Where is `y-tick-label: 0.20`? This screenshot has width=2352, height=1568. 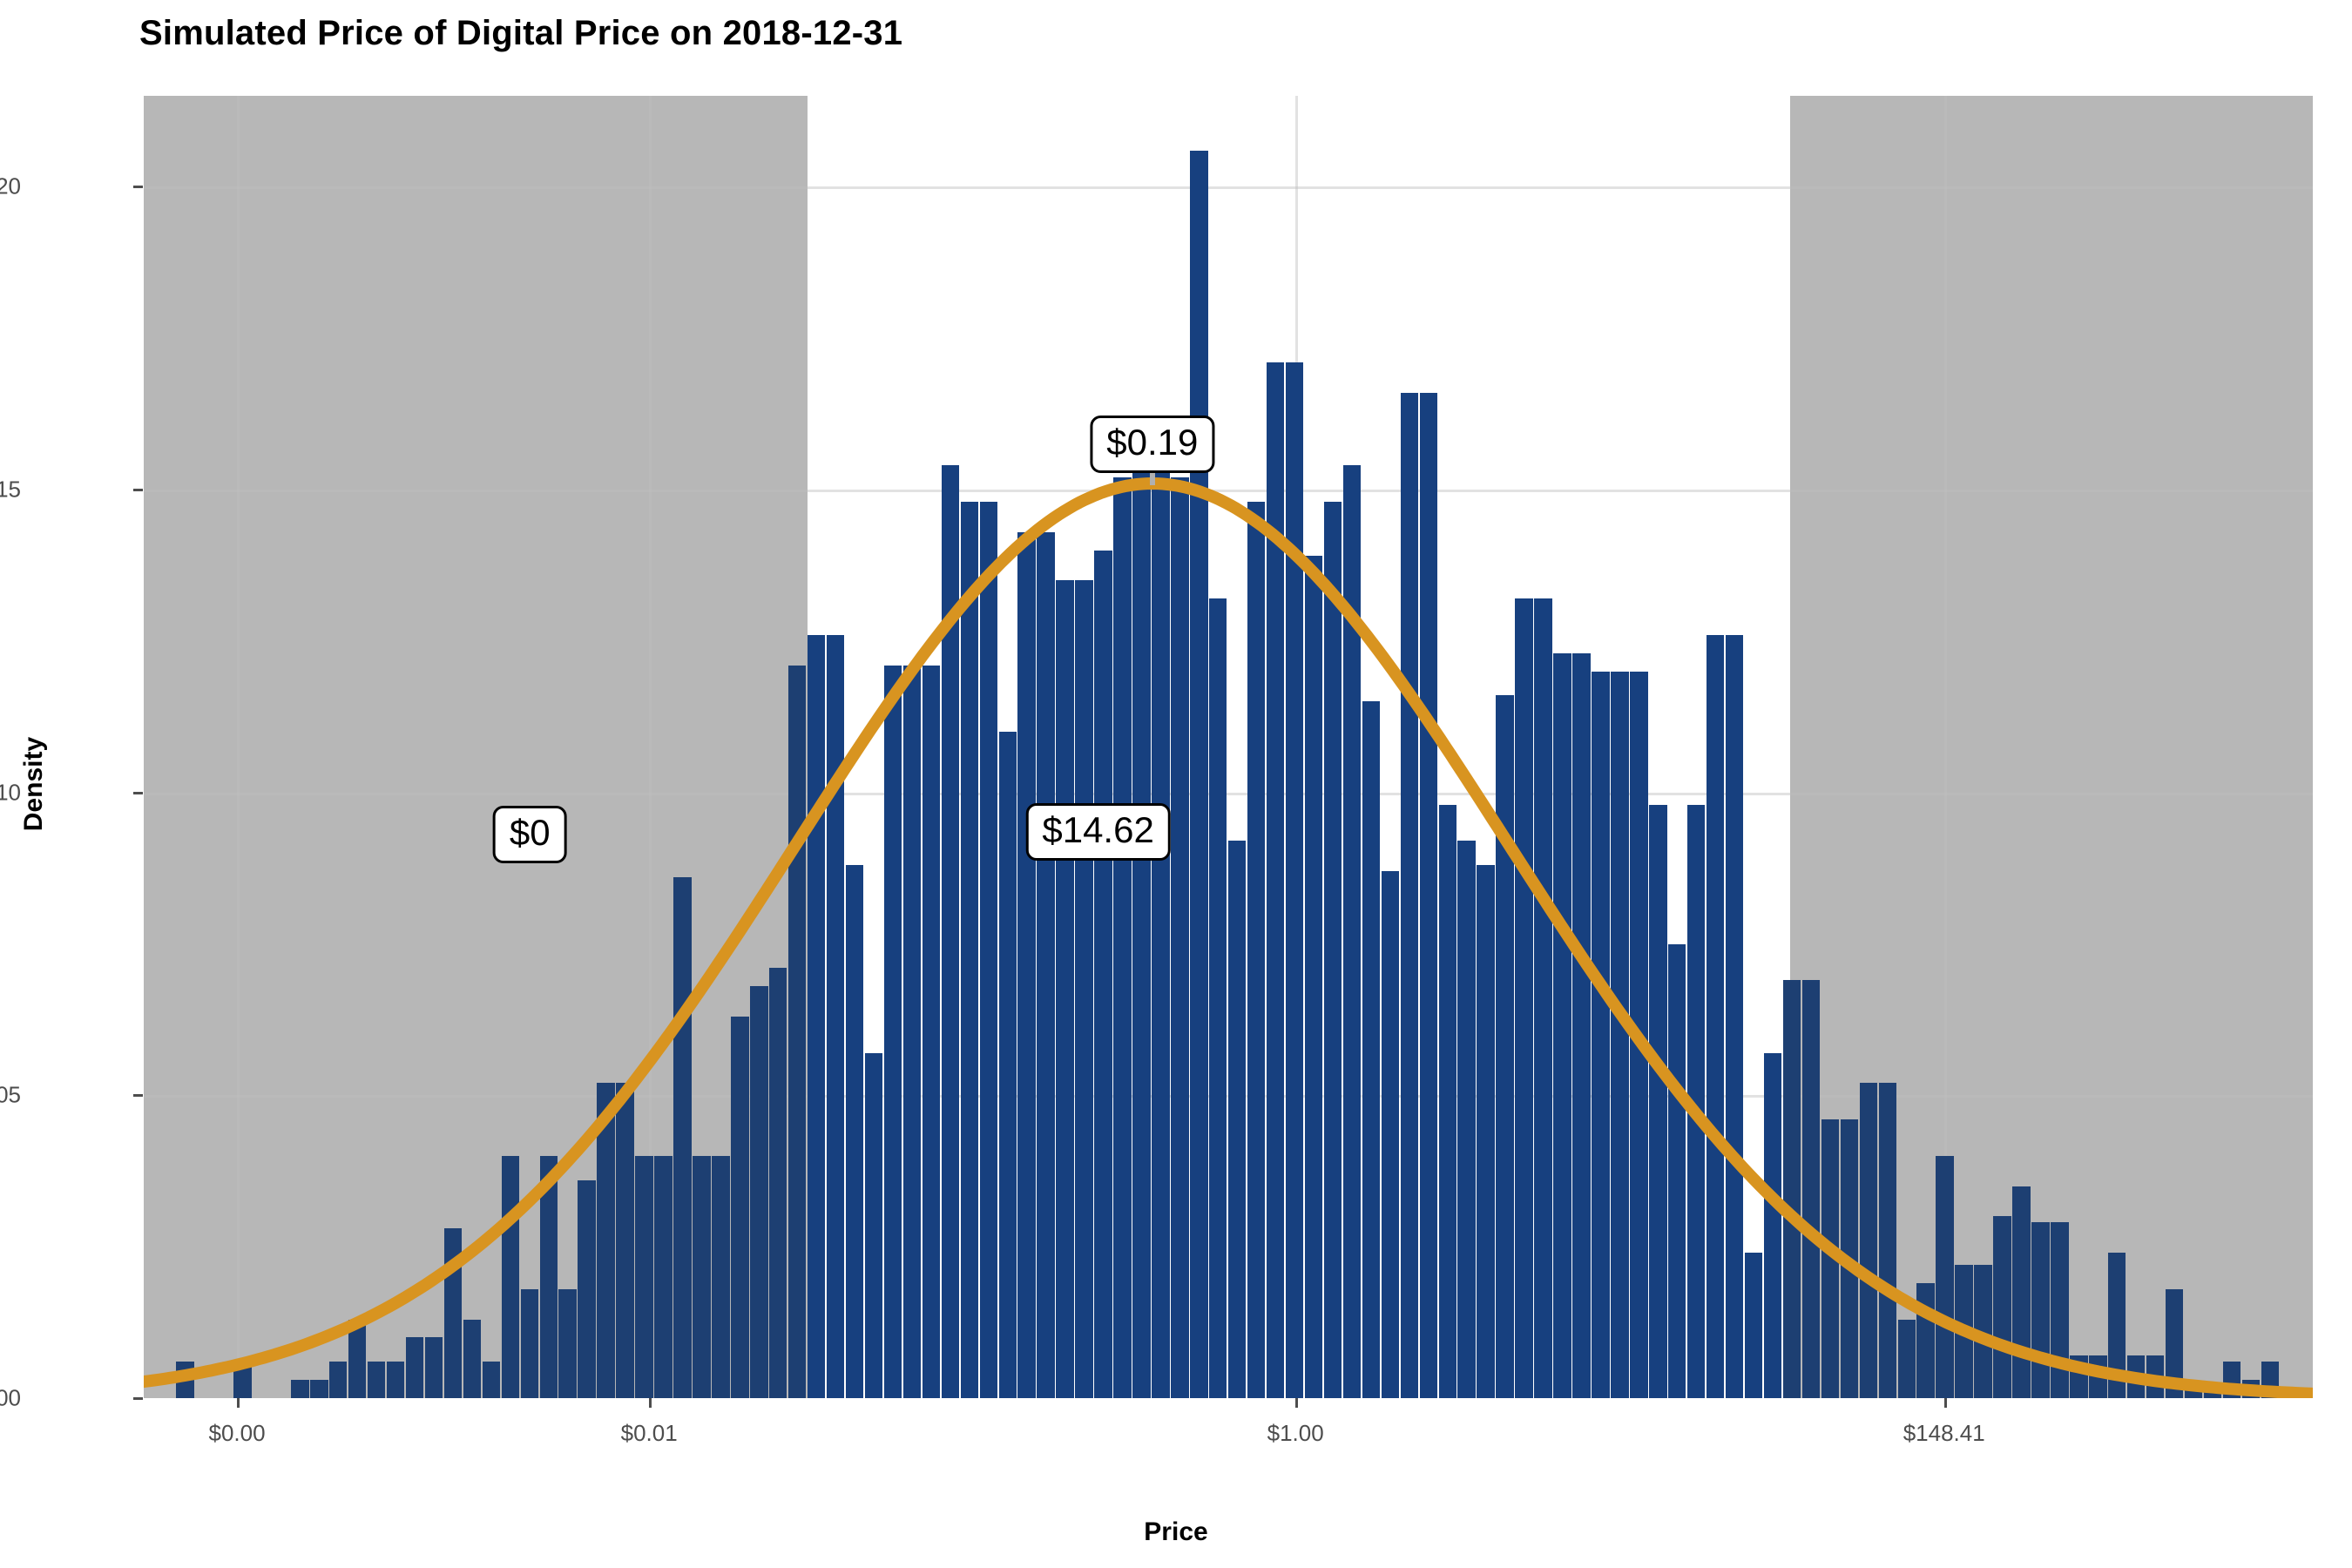 y-tick-label: 0.20 is located at coordinates (11, 185).